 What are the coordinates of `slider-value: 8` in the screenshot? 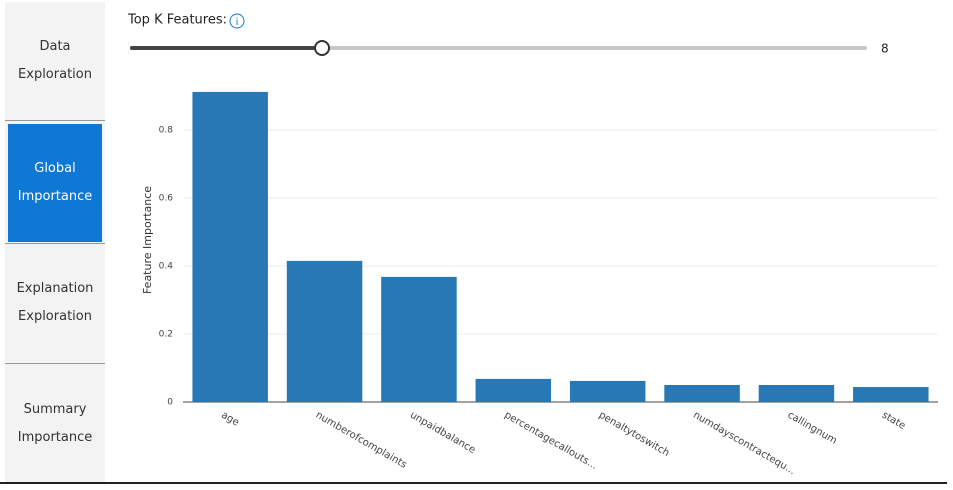 It's located at (885, 49).